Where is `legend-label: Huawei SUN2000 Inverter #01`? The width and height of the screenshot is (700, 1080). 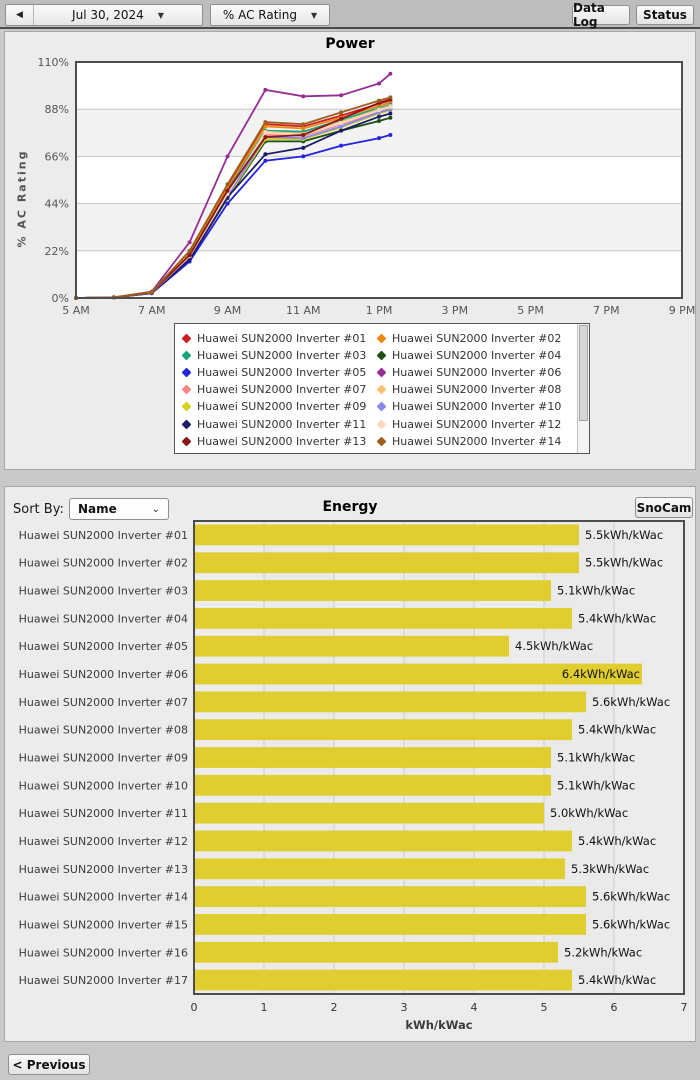
legend-label: Huawei SUN2000 Inverter #01 is located at coordinates (282, 339).